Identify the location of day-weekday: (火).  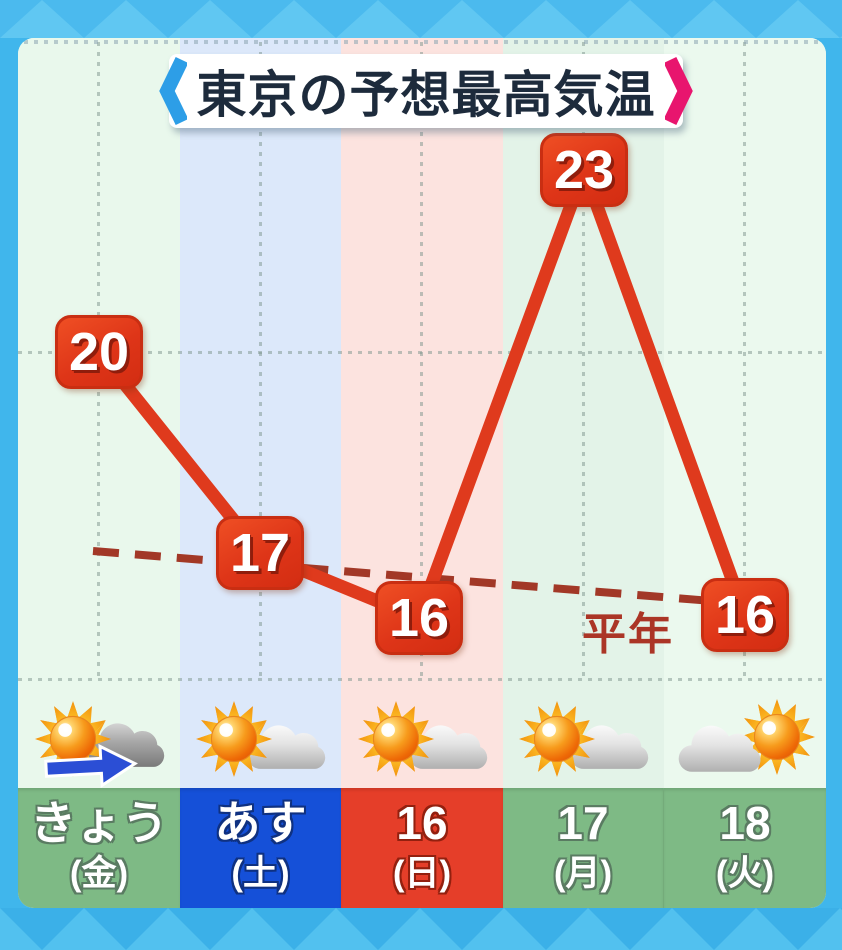
(745, 873).